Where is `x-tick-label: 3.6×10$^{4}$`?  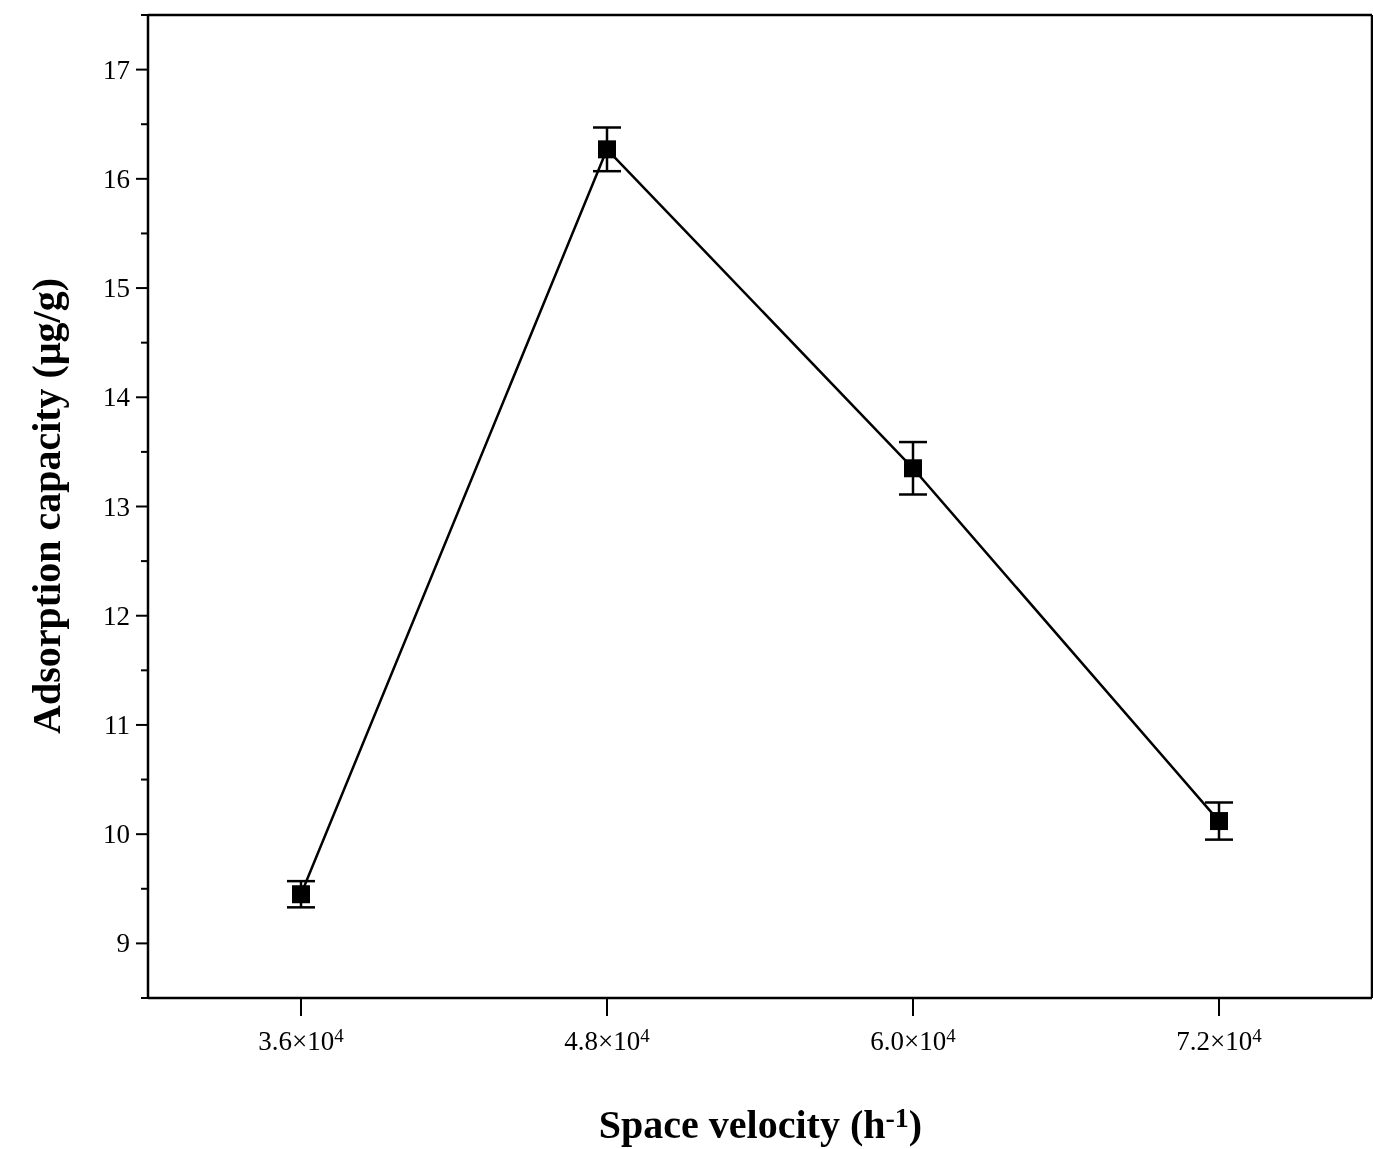
x-tick-label: 3.6×10$^{4}$ is located at coordinates (301, 1040).